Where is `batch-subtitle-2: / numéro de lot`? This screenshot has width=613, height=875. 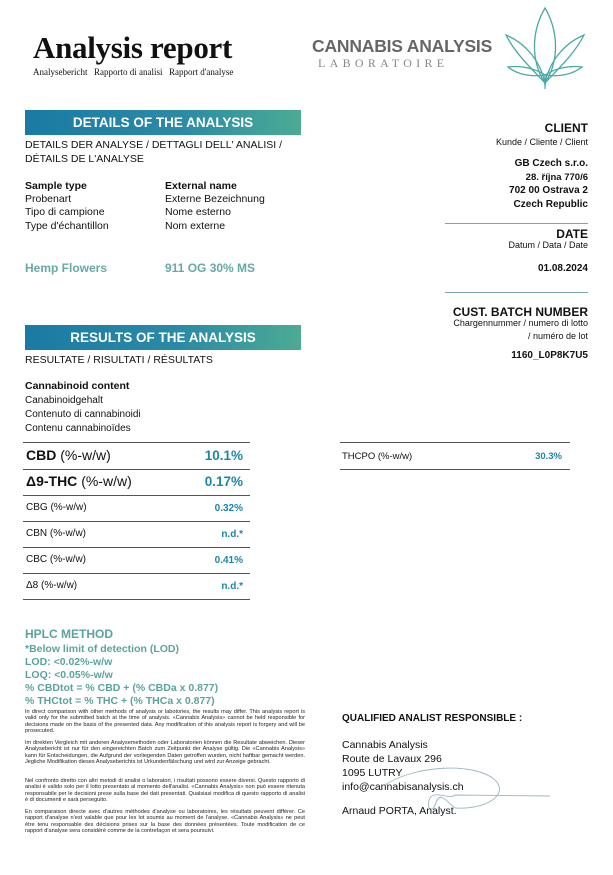 batch-subtitle-2: / numéro de lot is located at coordinates (557, 336).